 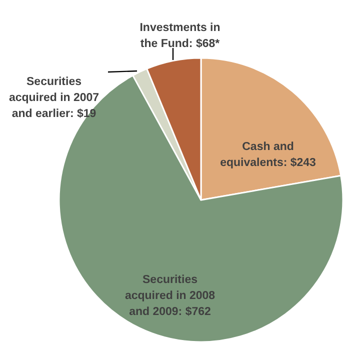 I want to click on slice-label: Investments in the Fund: $68*, so click(x=180, y=36).